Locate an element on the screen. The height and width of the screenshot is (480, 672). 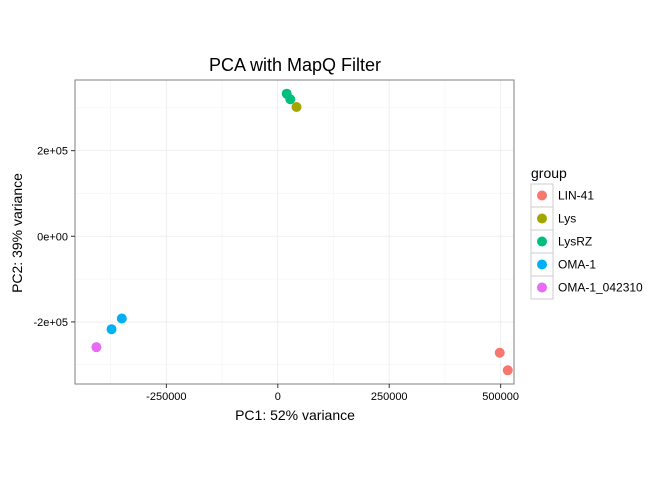
x-tick-label: 250000 is located at coordinates (389, 397).